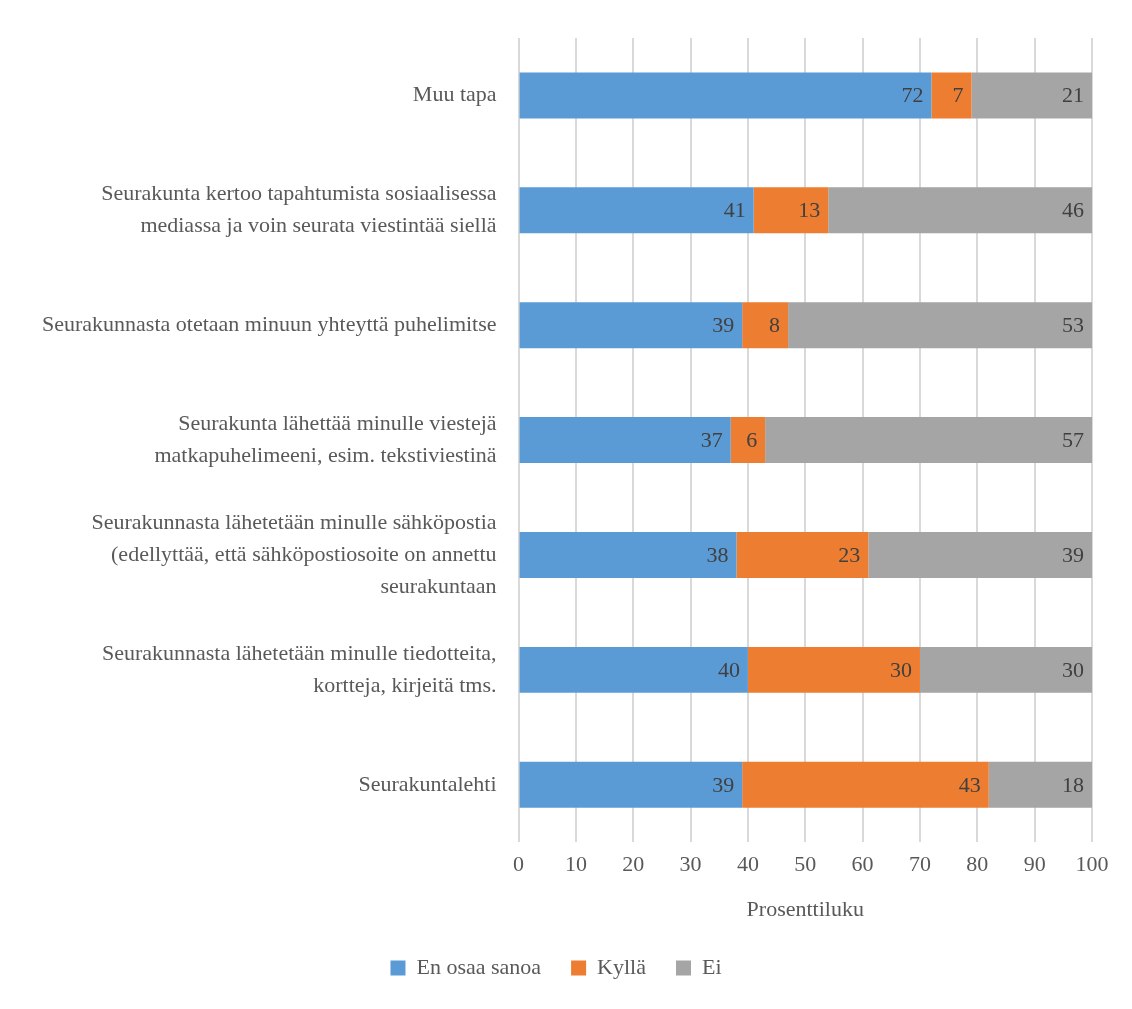 The width and height of the screenshot is (1132, 1009). I want to click on x-tick-label: 30, so click(690, 864).